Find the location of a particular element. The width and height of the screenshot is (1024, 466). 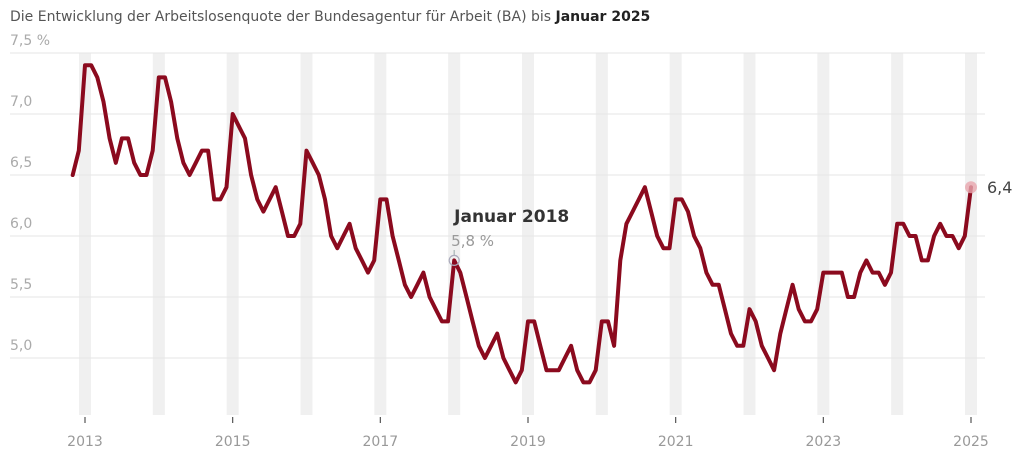

x-tick-label: 2013 is located at coordinates (85, 442).